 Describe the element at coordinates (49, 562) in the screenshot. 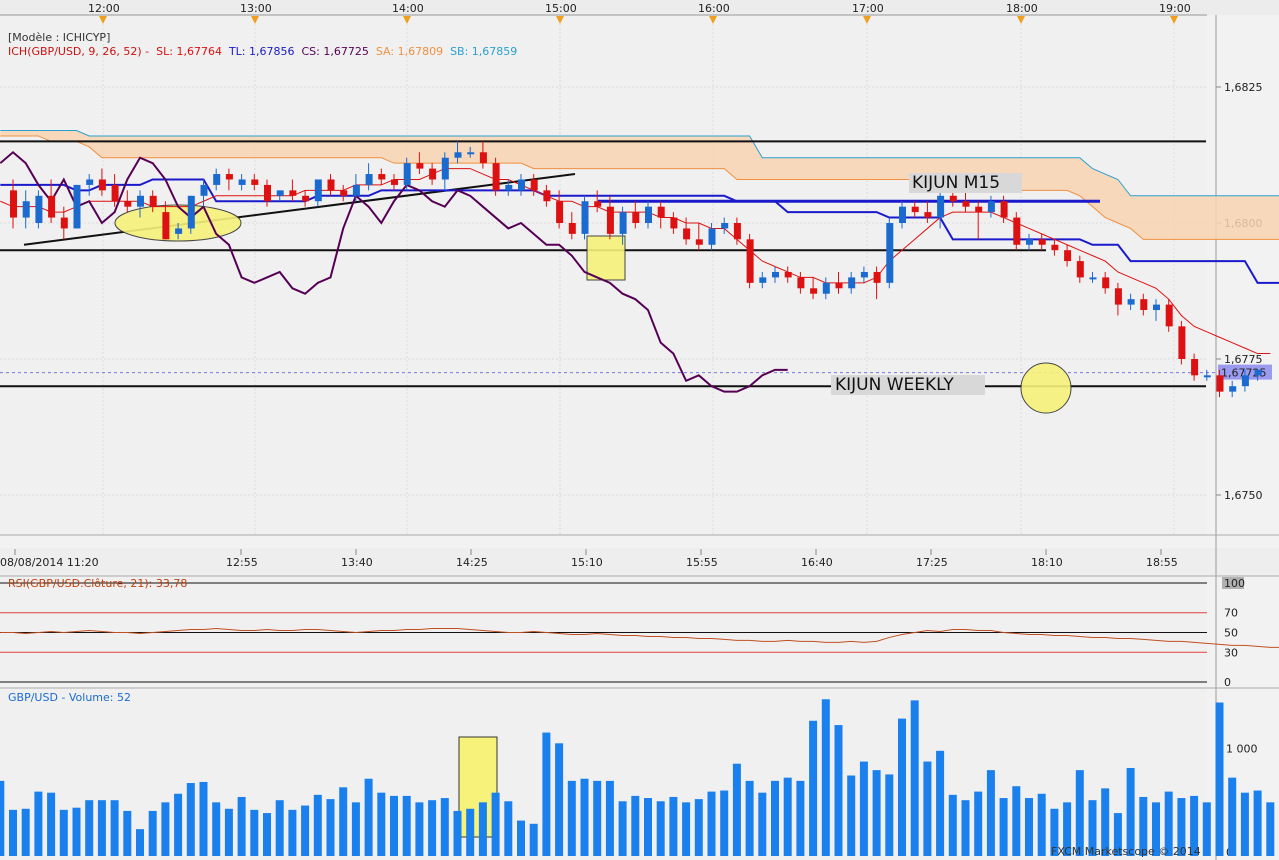

I see `bottom-time-label: 08/08/2014 11:20` at that location.